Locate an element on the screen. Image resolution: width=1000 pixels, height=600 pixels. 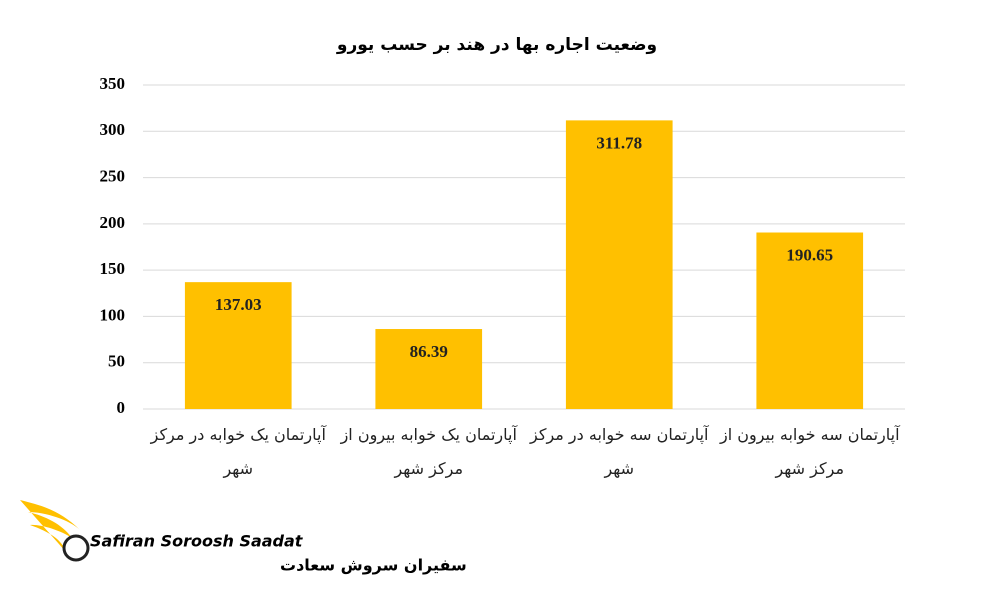
value-label: 86.39 is located at coordinates (429, 351).